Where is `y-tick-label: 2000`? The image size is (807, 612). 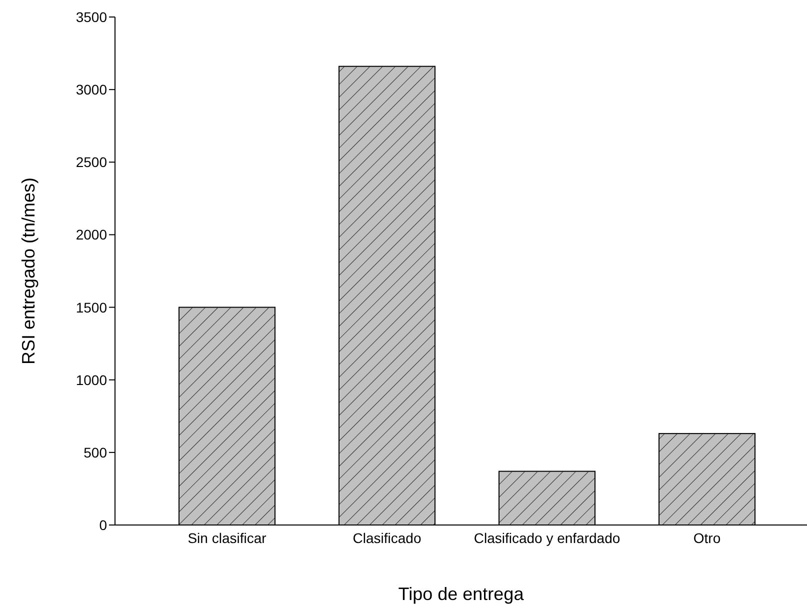 y-tick-label: 2000 is located at coordinates (92, 234).